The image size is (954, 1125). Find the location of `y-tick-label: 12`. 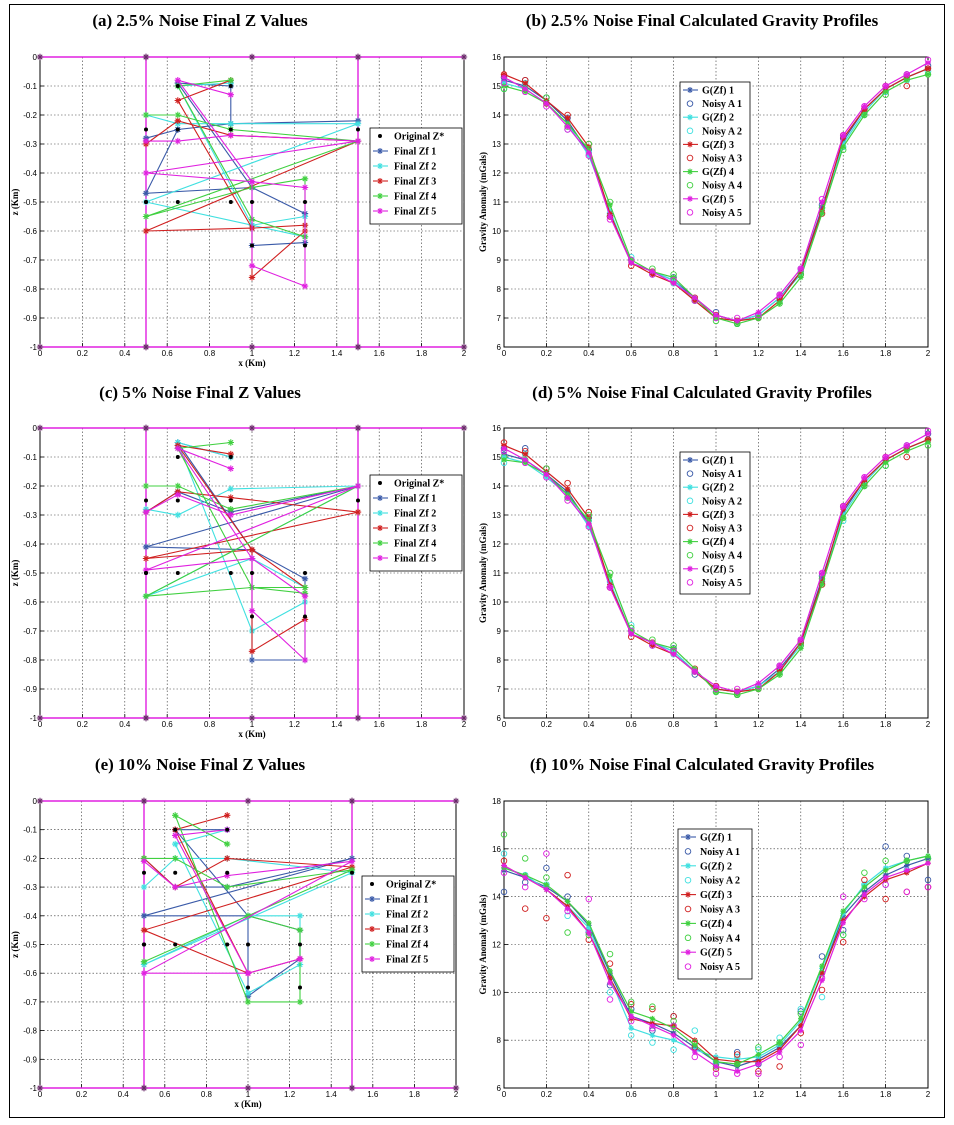

y-tick-label: 12 is located at coordinates (496, 173).